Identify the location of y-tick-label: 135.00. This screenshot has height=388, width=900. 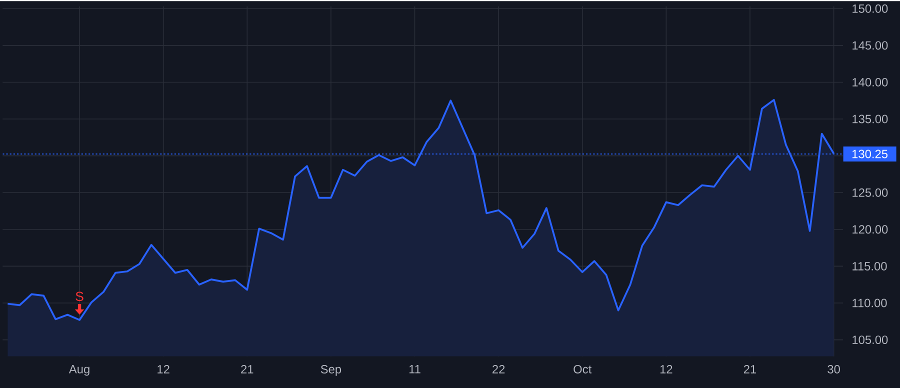
(870, 119).